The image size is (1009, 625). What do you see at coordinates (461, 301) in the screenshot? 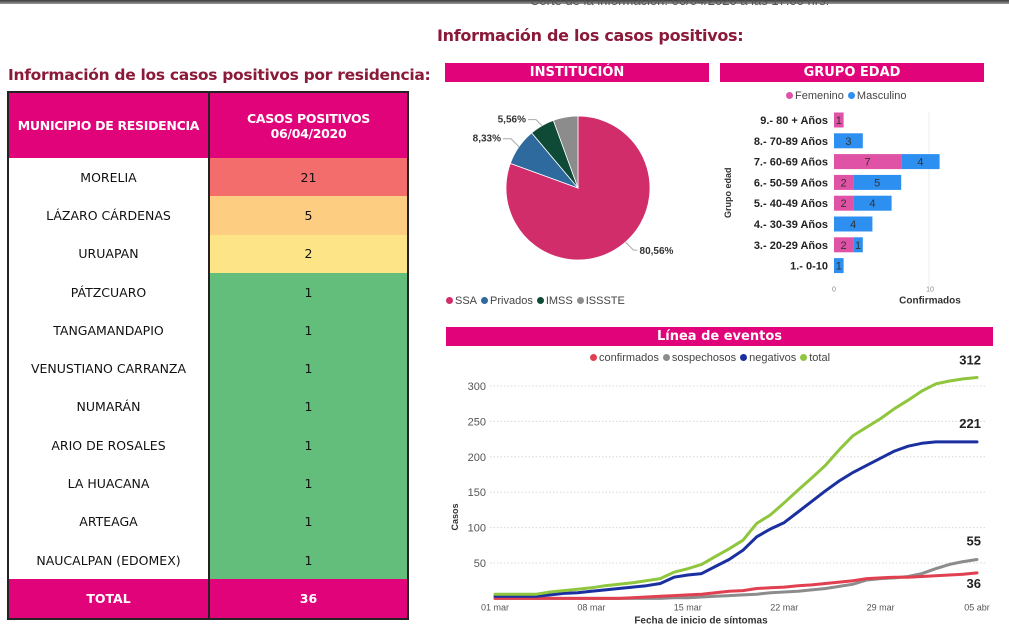
I see `institution-legend-item: SSA` at bounding box center [461, 301].